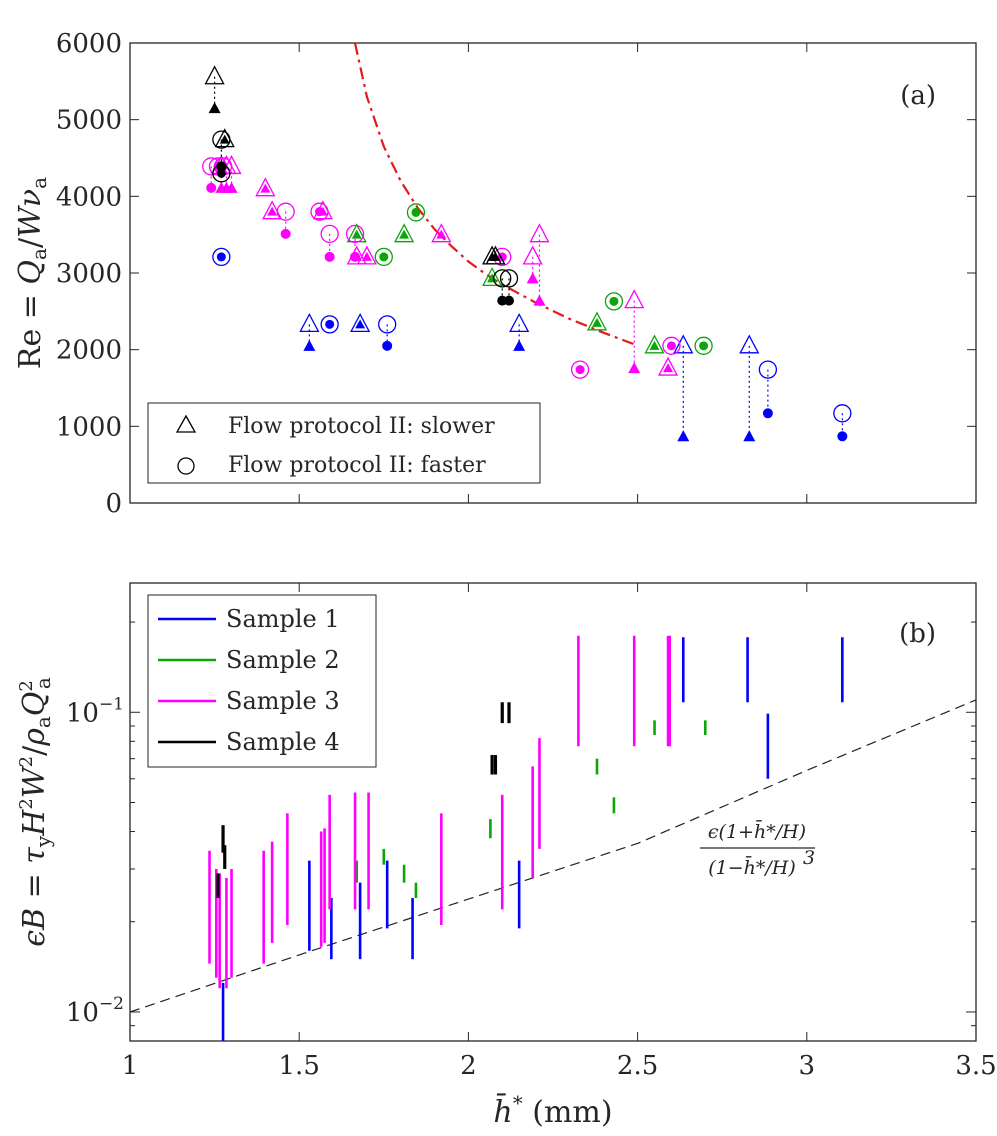 This screenshot has width=997, height=1136. What do you see at coordinates (89, 427) in the screenshot?
I see `panel-a-y-tick-label: 1000` at bounding box center [89, 427].